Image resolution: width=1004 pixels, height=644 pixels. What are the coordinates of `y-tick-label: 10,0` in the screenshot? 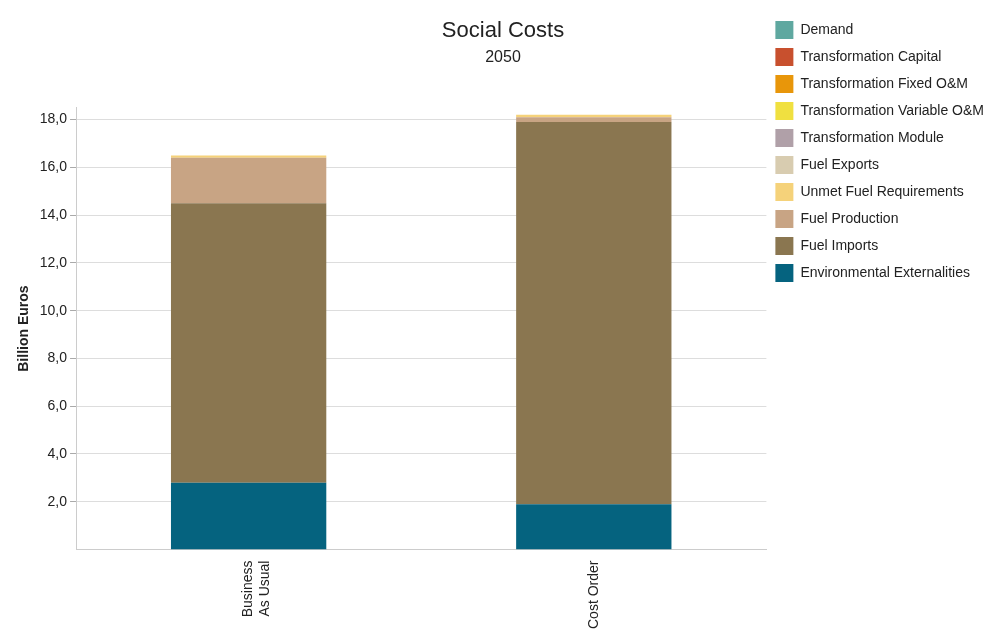 It's located at (53, 309).